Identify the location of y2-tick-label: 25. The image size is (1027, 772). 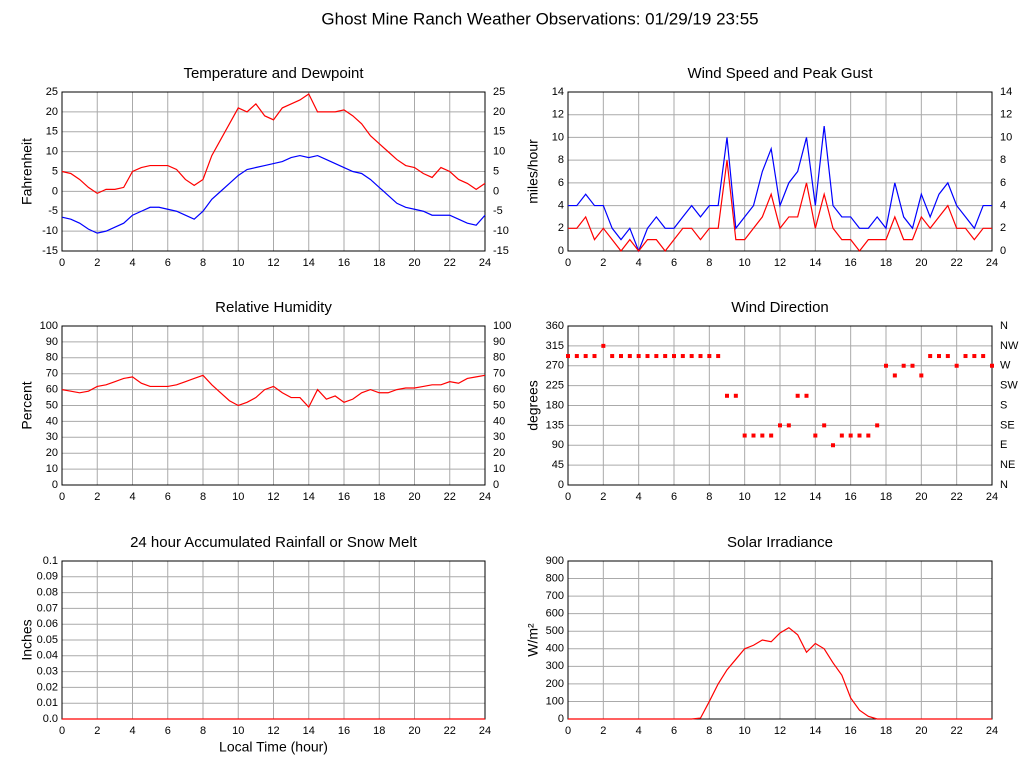
(499, 92).